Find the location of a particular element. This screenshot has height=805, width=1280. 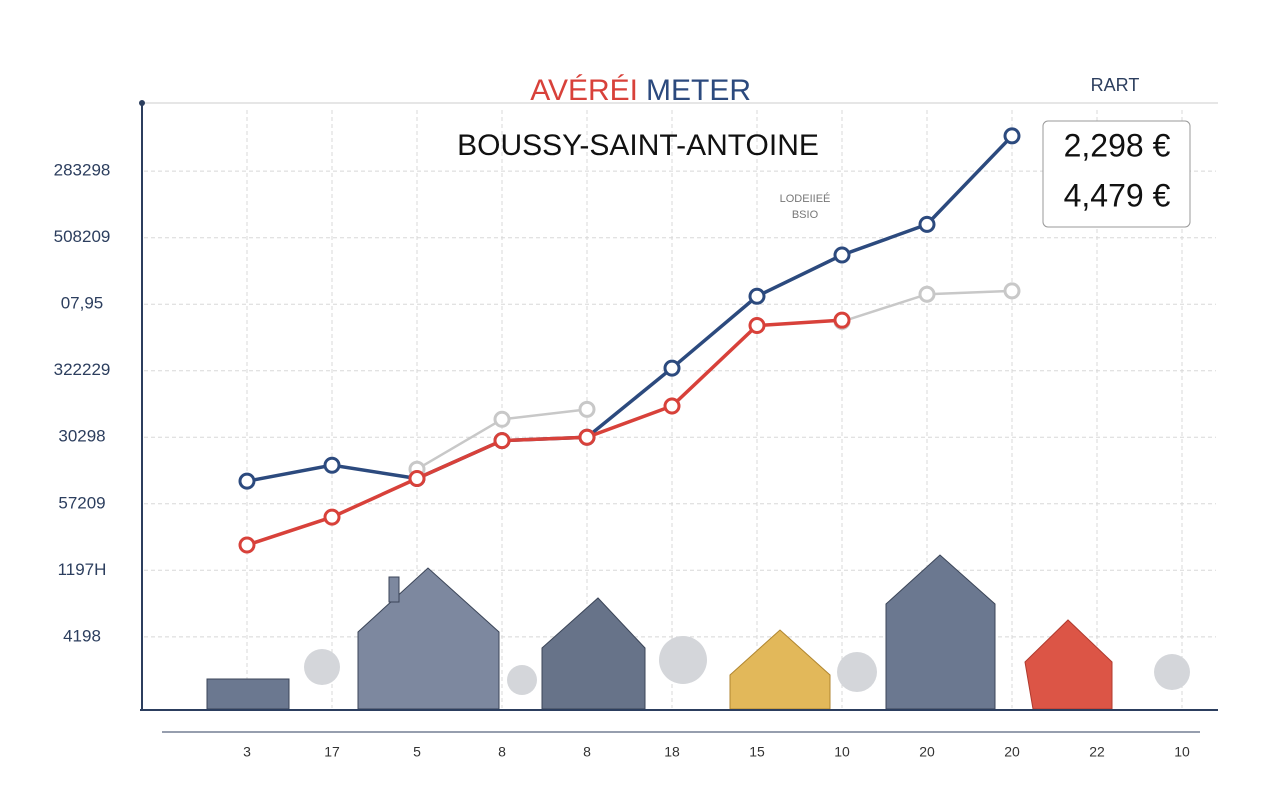

x-tick-label: 5 is located at coordinates (417, 752).